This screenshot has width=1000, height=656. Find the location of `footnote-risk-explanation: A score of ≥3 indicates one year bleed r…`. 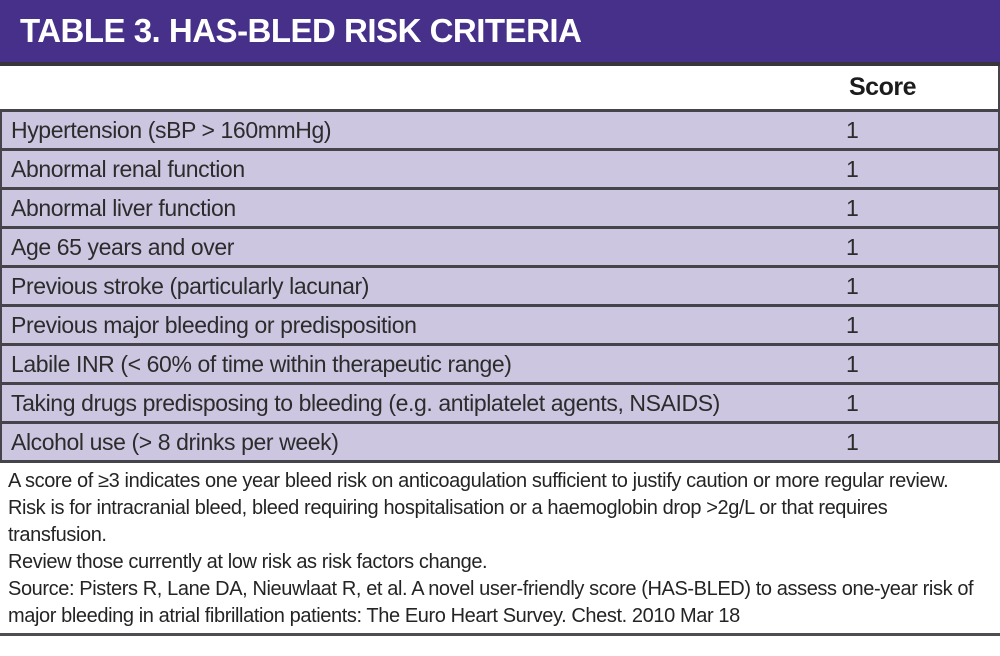

footnote-risk-explanation: A score of ≥3 indicates one year bleed r… is located at coordinates (478, 508).